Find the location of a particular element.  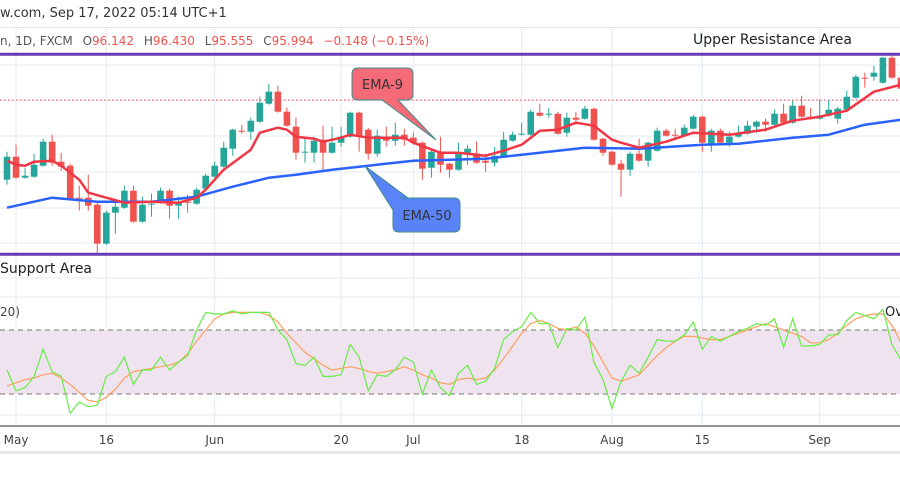

x-tick-label: 20 is located at coordinates (340, 440).